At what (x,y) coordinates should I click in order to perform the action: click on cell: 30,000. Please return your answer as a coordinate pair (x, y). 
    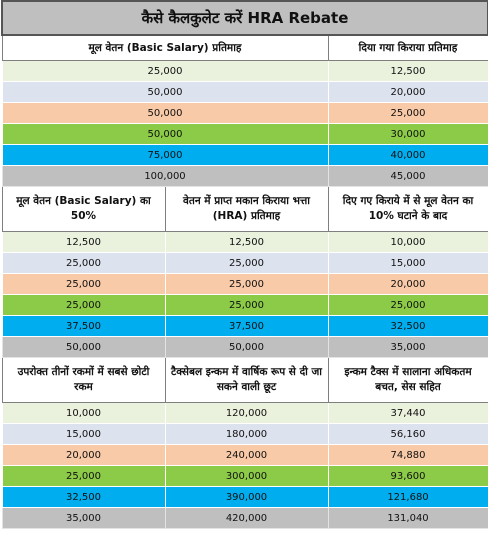
    Looking at the image, I should click on (407, 134).